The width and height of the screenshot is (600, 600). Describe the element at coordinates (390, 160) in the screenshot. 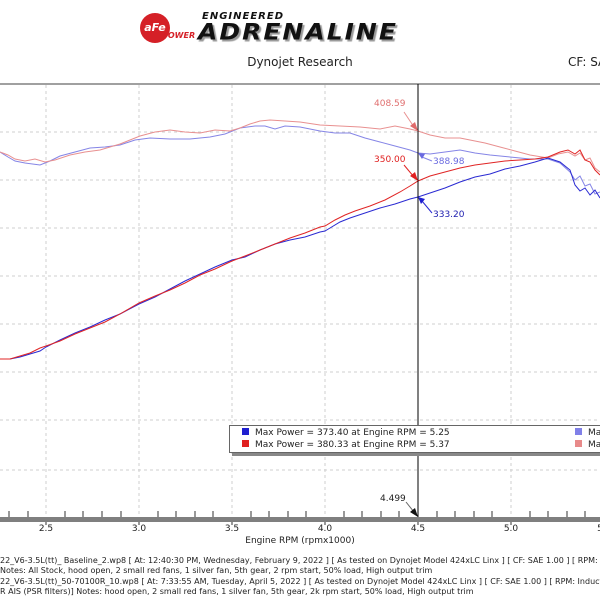

I see `power-afe-value-label: 350.00` at that location.